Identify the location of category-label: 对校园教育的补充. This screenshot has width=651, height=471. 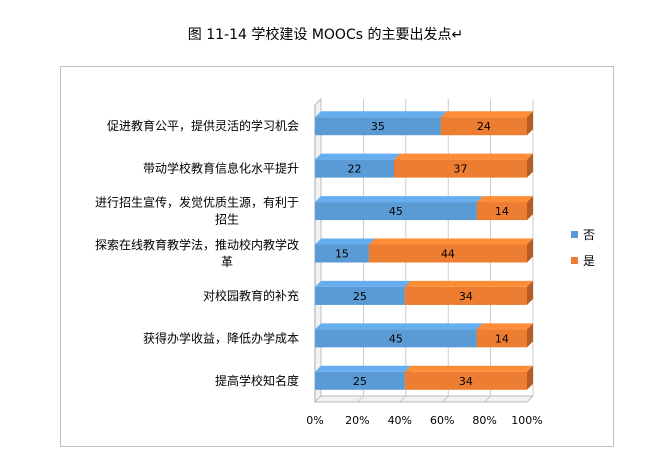
(251, 295).